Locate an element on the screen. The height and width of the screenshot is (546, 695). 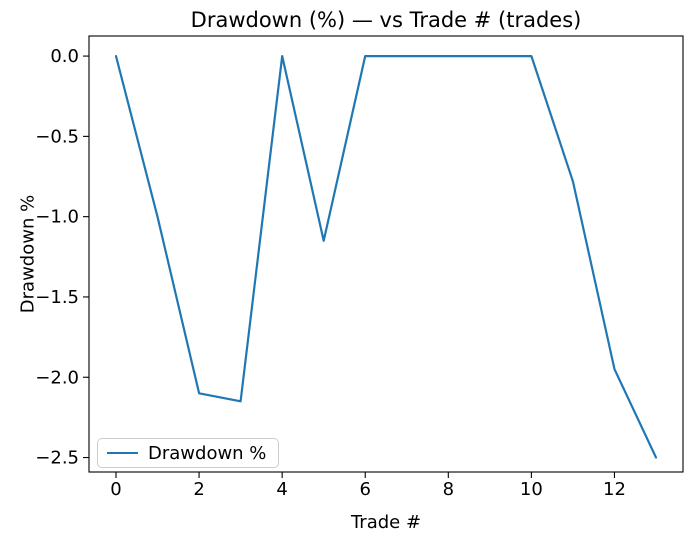
legend-line-sample-icon is located at coordinates (122, 453).